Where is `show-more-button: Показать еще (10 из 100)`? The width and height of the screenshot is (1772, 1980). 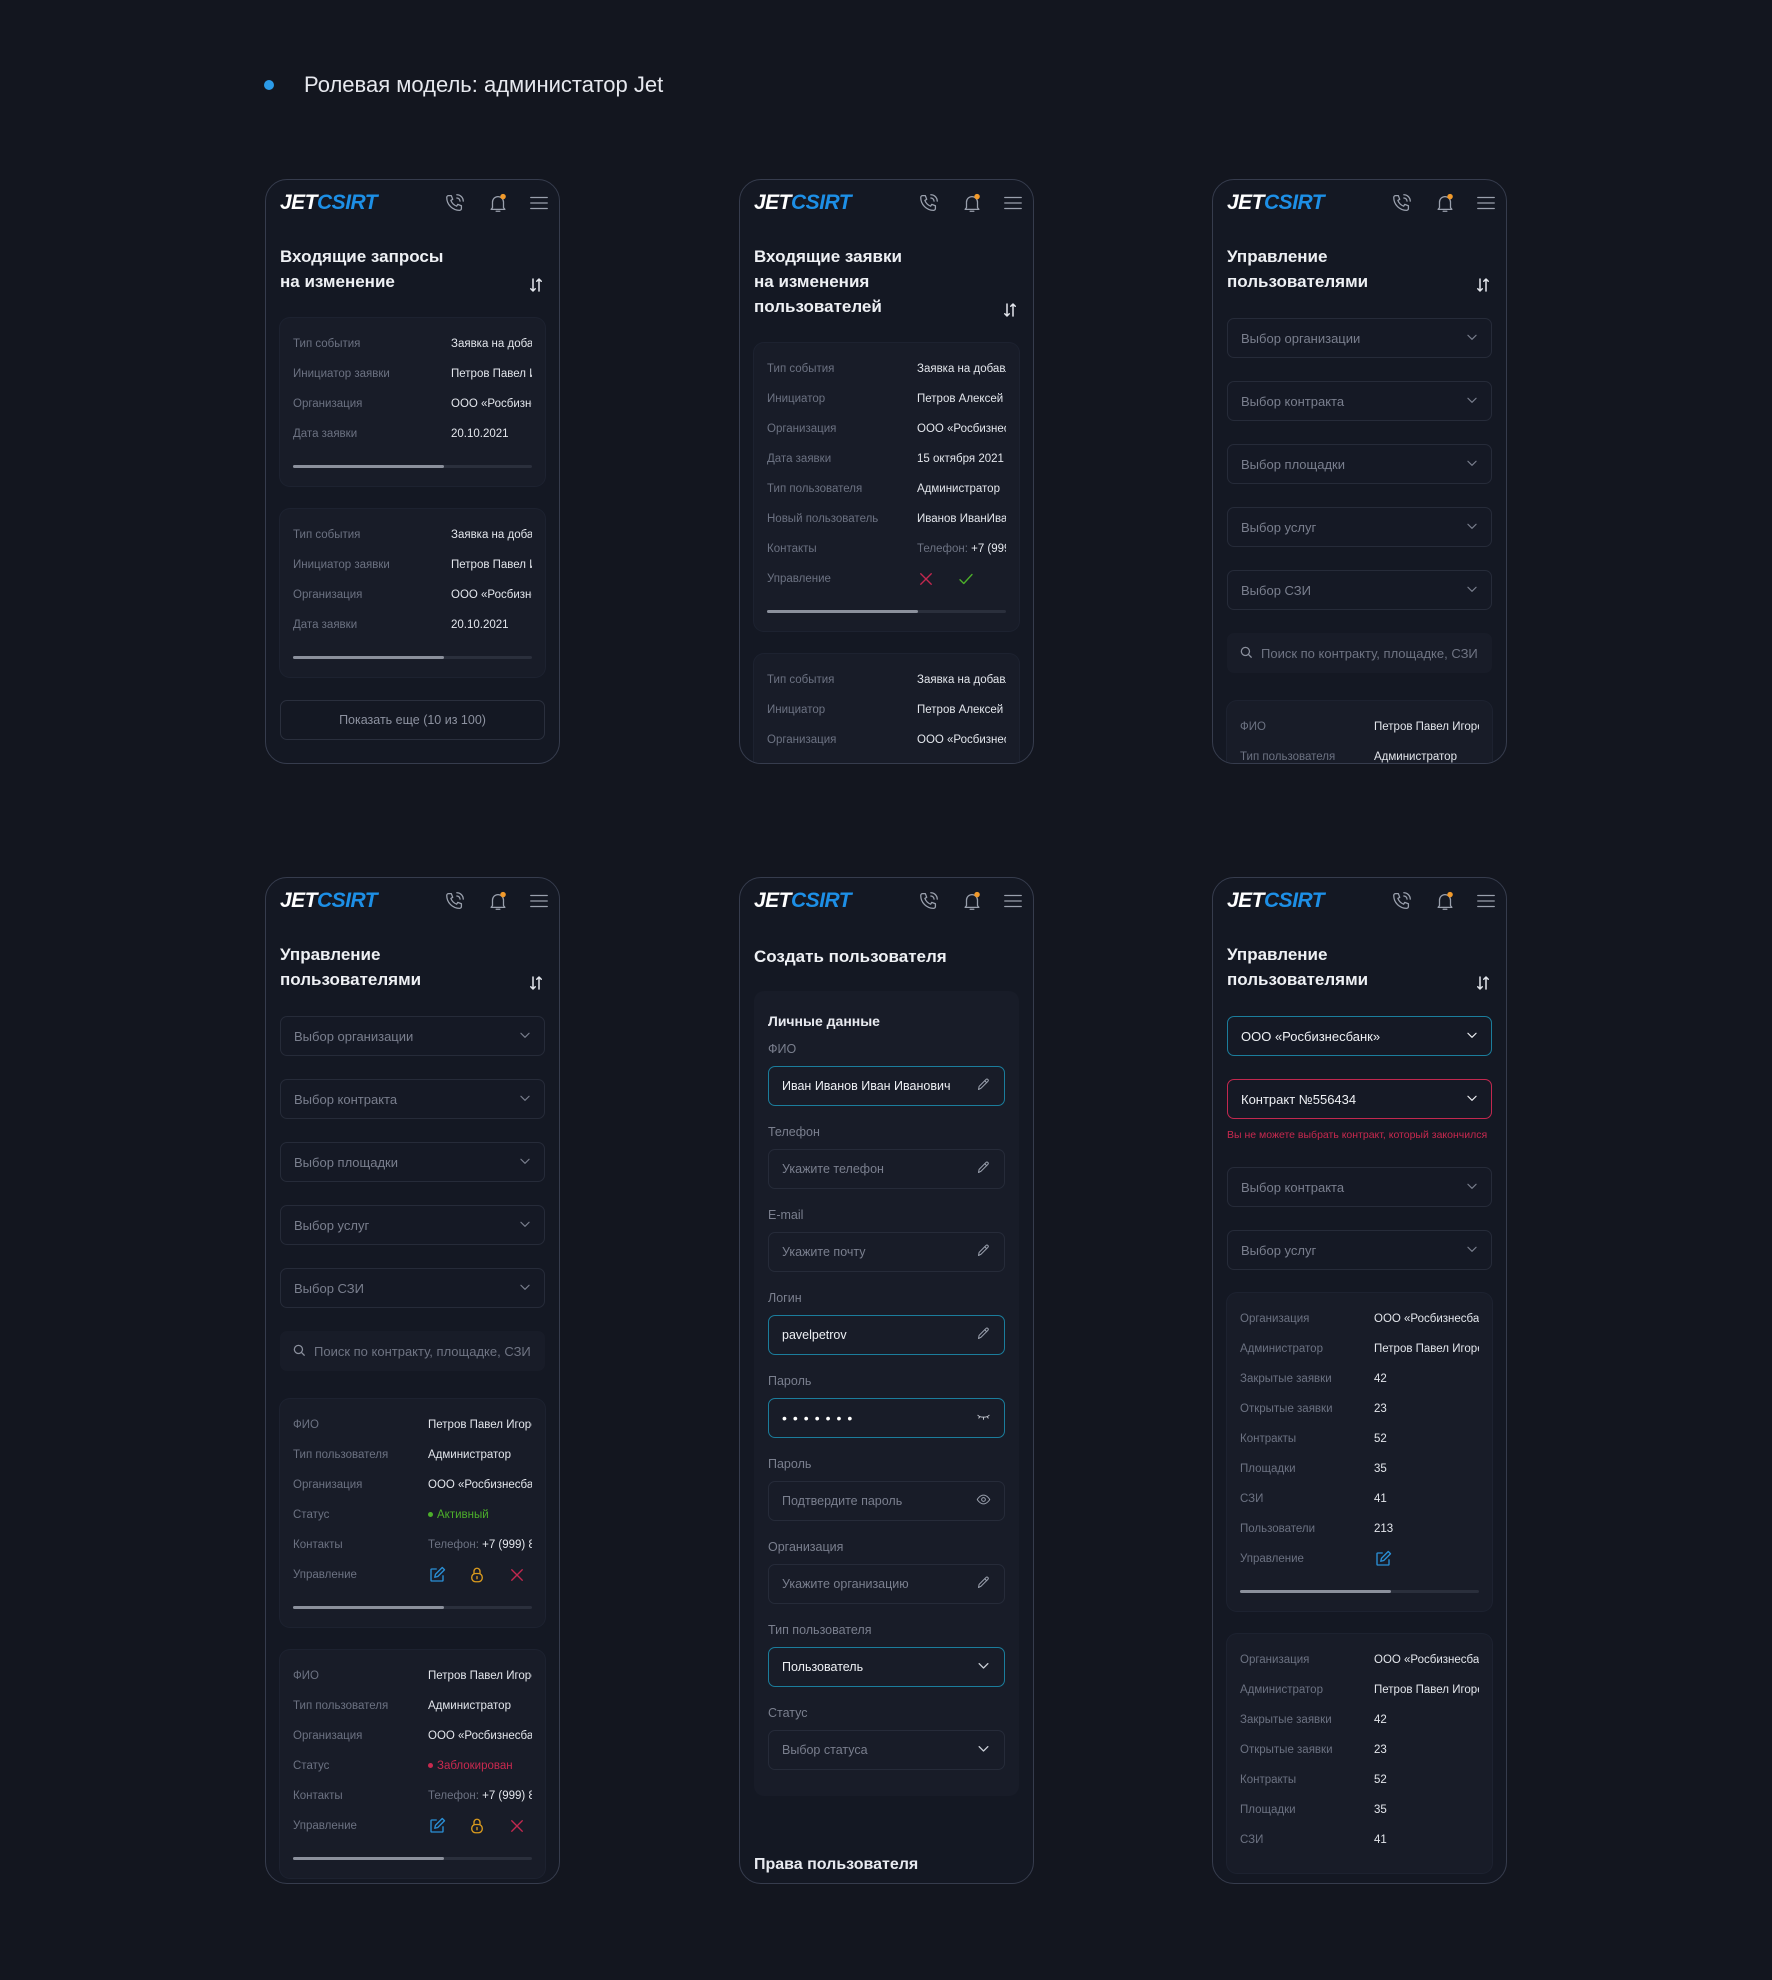 show-more-button: Показать еще (10 из 100) is located at coordinates (412, 720).